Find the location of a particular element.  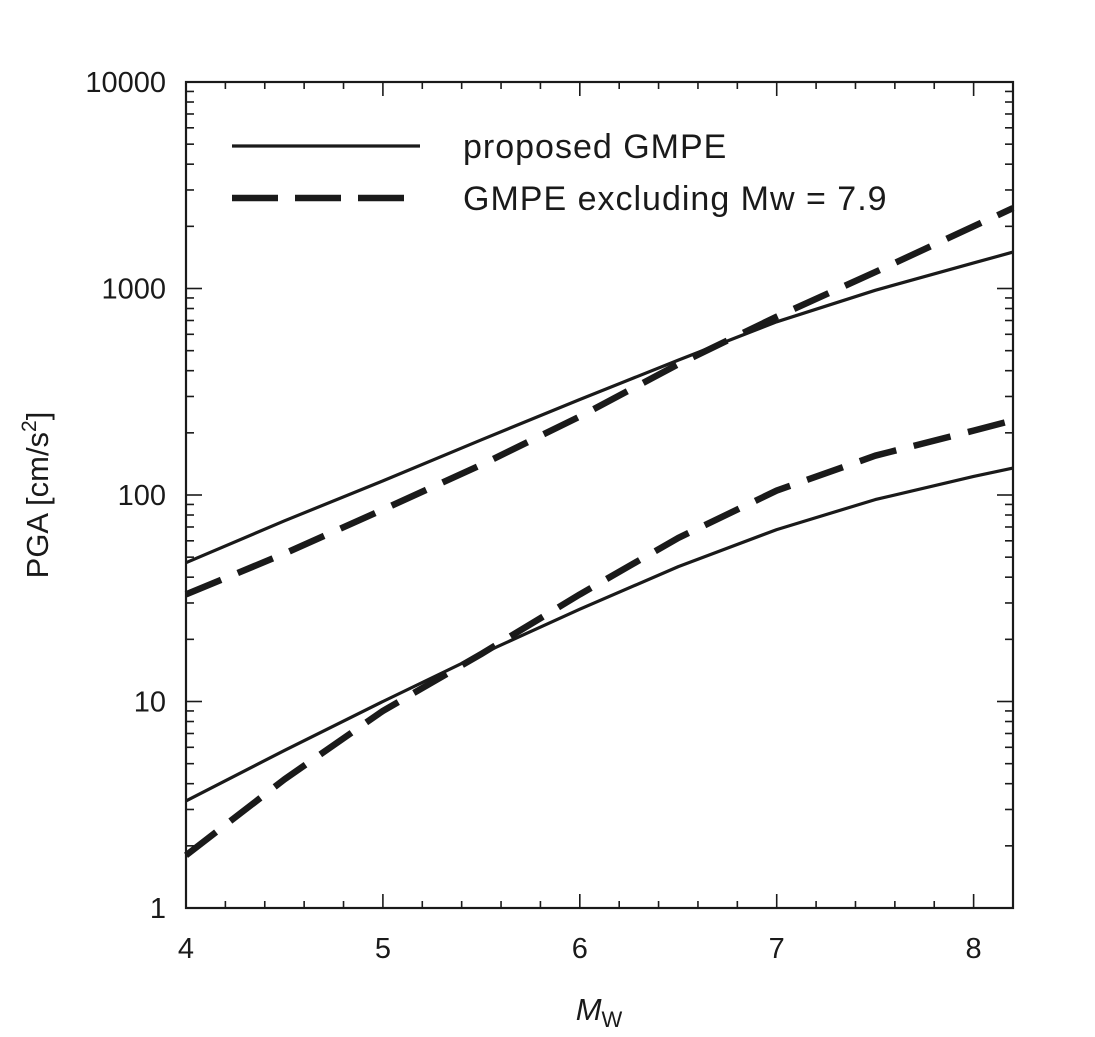

y-tick-label: 10000 is located at coordinates (125, 83).